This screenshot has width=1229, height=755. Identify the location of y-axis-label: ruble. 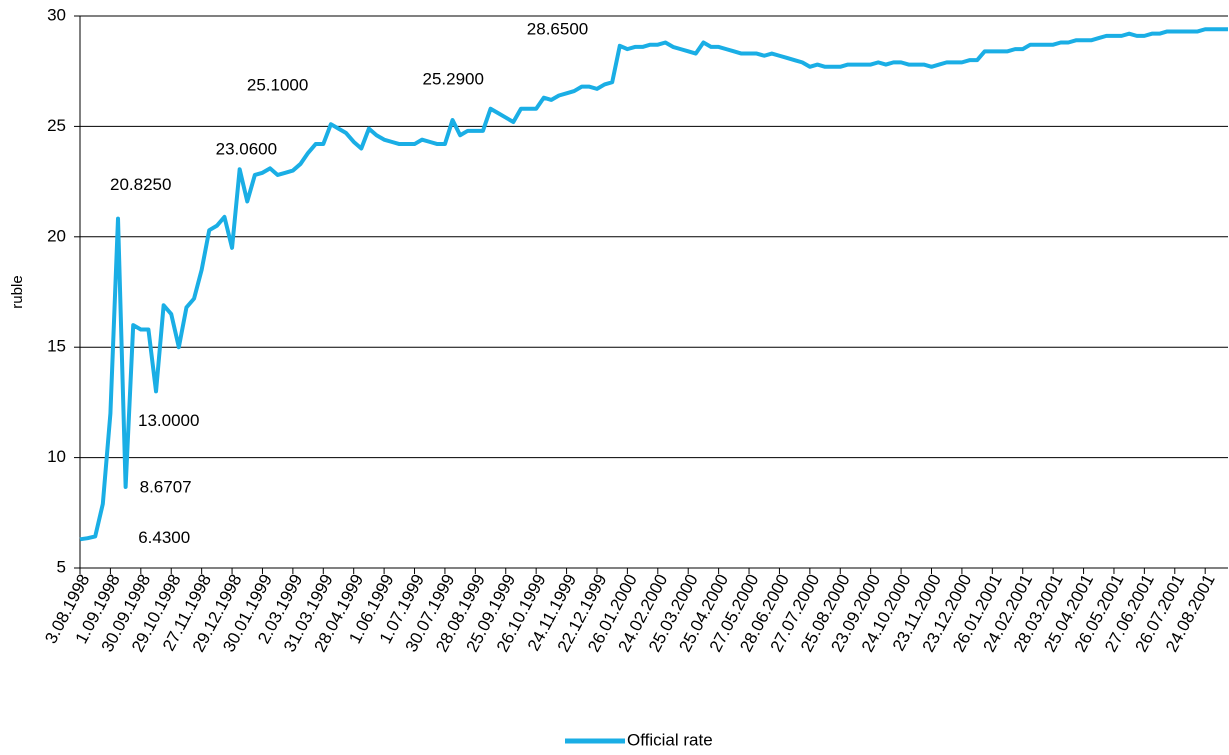
(17, 291).